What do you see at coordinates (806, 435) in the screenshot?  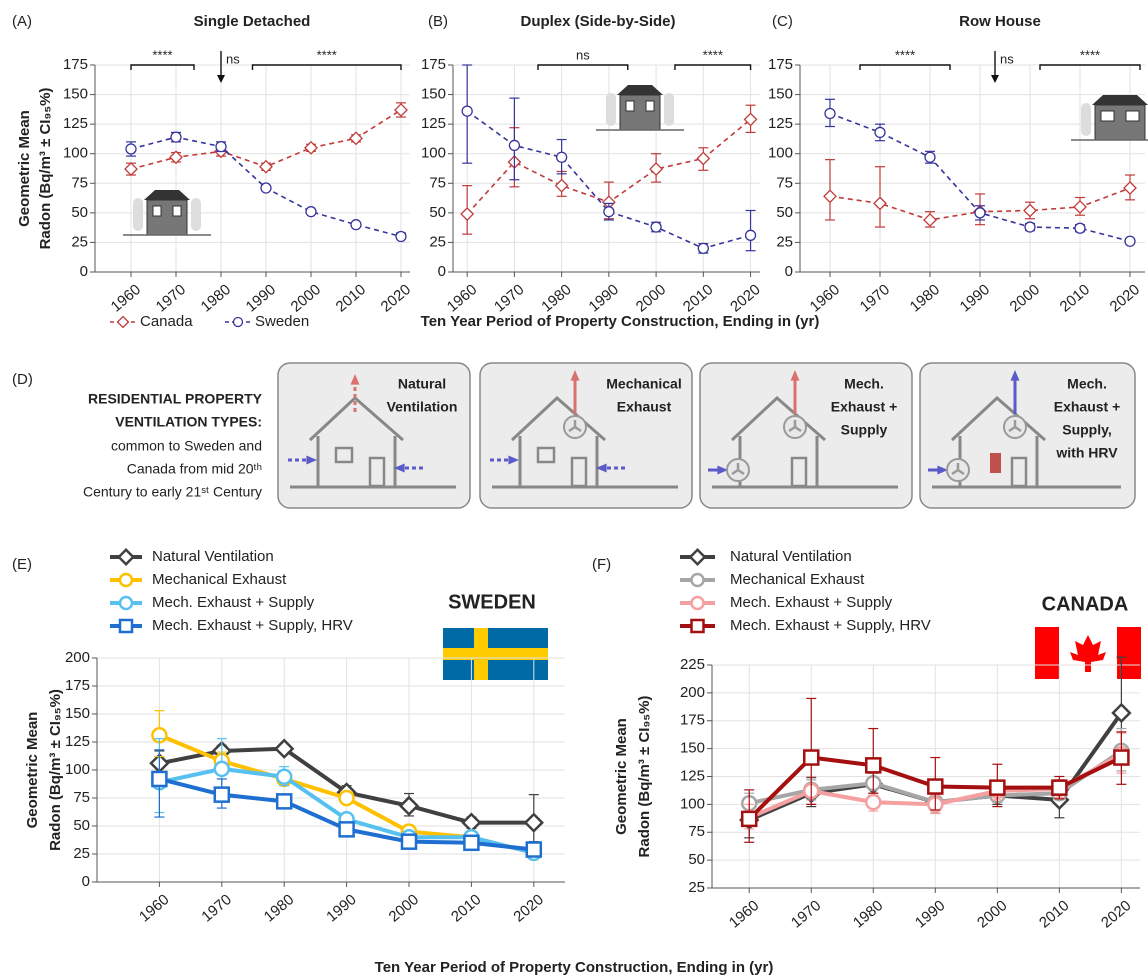 I see `ventilation-box` at bounding box center [806, 435].